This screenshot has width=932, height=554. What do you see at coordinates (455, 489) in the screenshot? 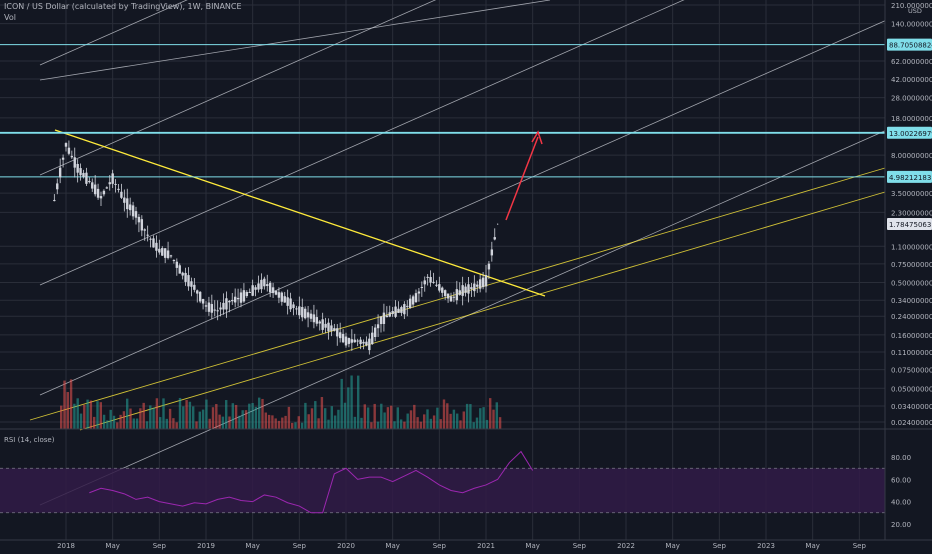
I see `rsi-pane: 80.00 60.00 40.00 20.00` at bounding box center [455, 489].